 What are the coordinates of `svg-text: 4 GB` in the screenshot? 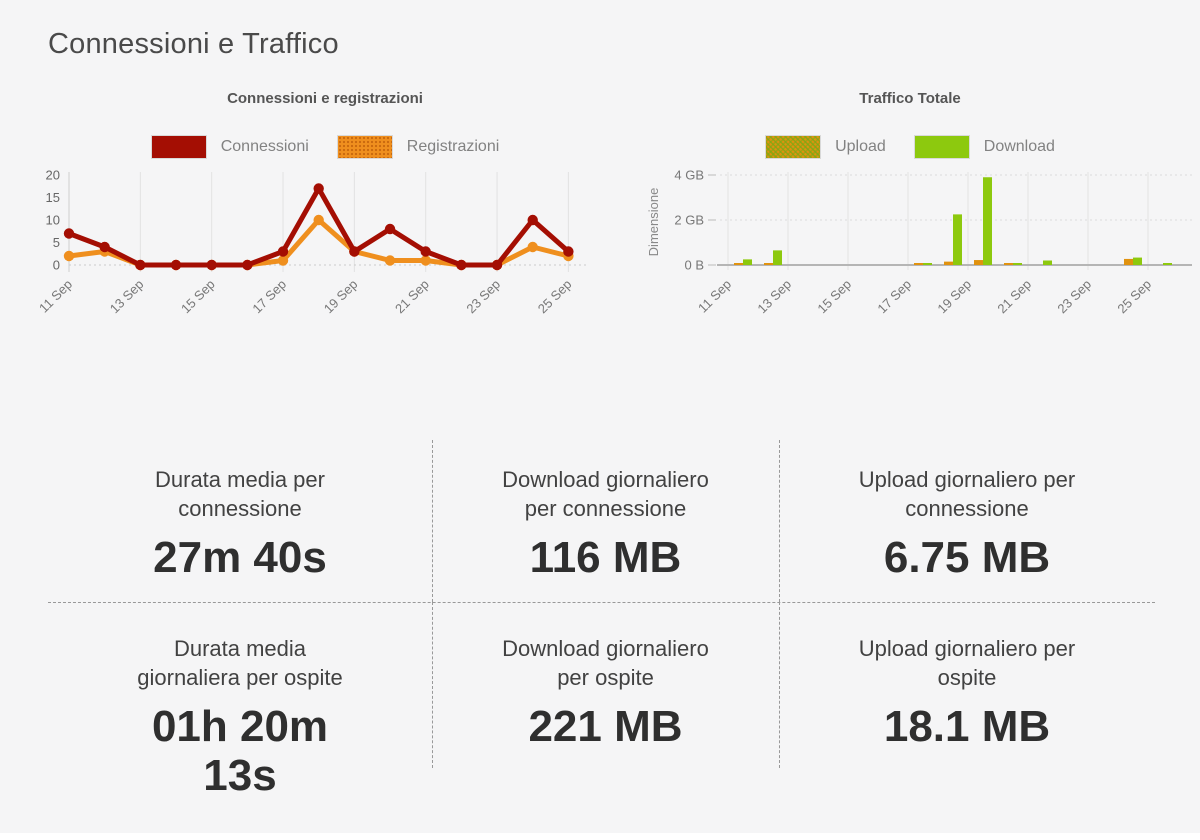 It's located at (689, 175).